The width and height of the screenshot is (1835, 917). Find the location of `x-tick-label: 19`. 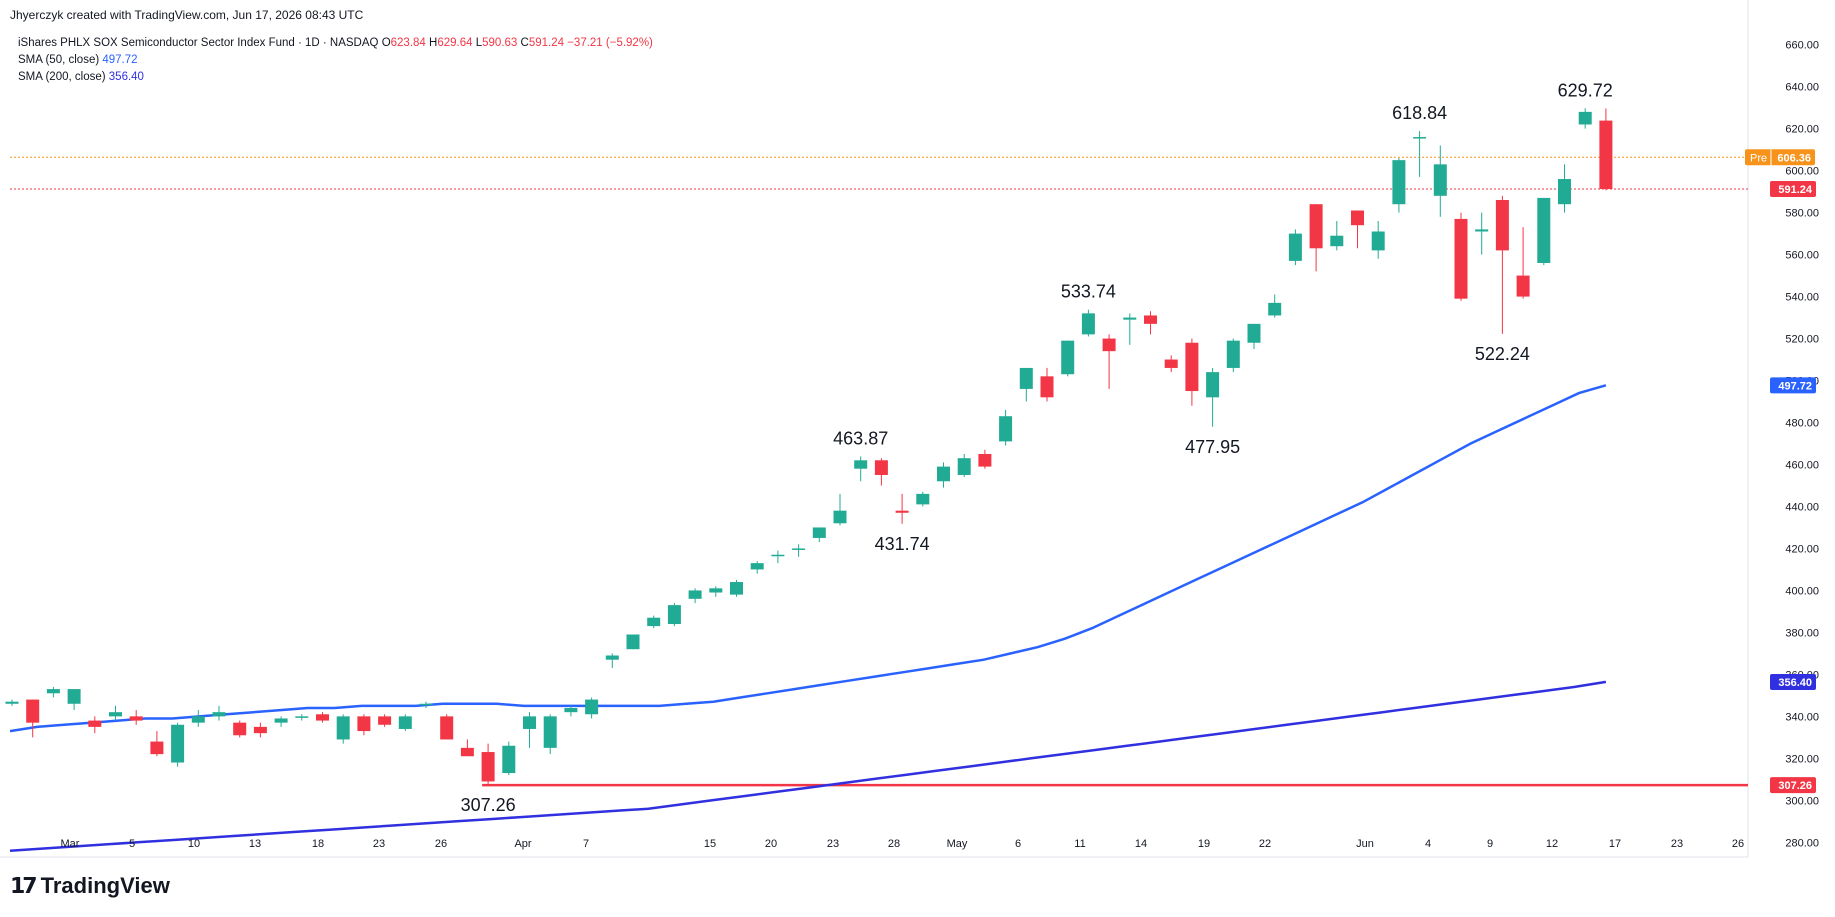

x-tick-label: 19 is located at coordinates (1204, 844).